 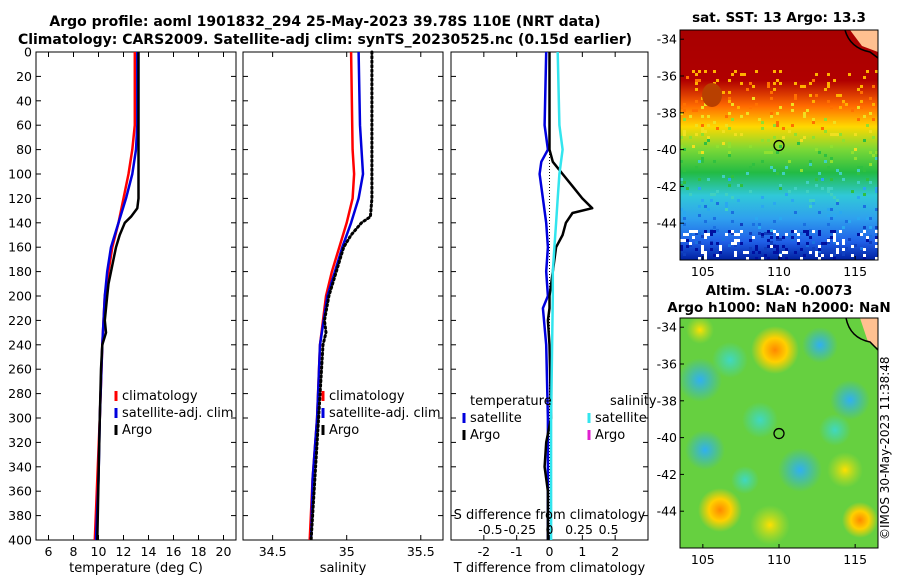 What do you see at coordinates (24, 100) in the screenshot?
I see `depth-tick-label: 40` at bounding box center [24, 100].